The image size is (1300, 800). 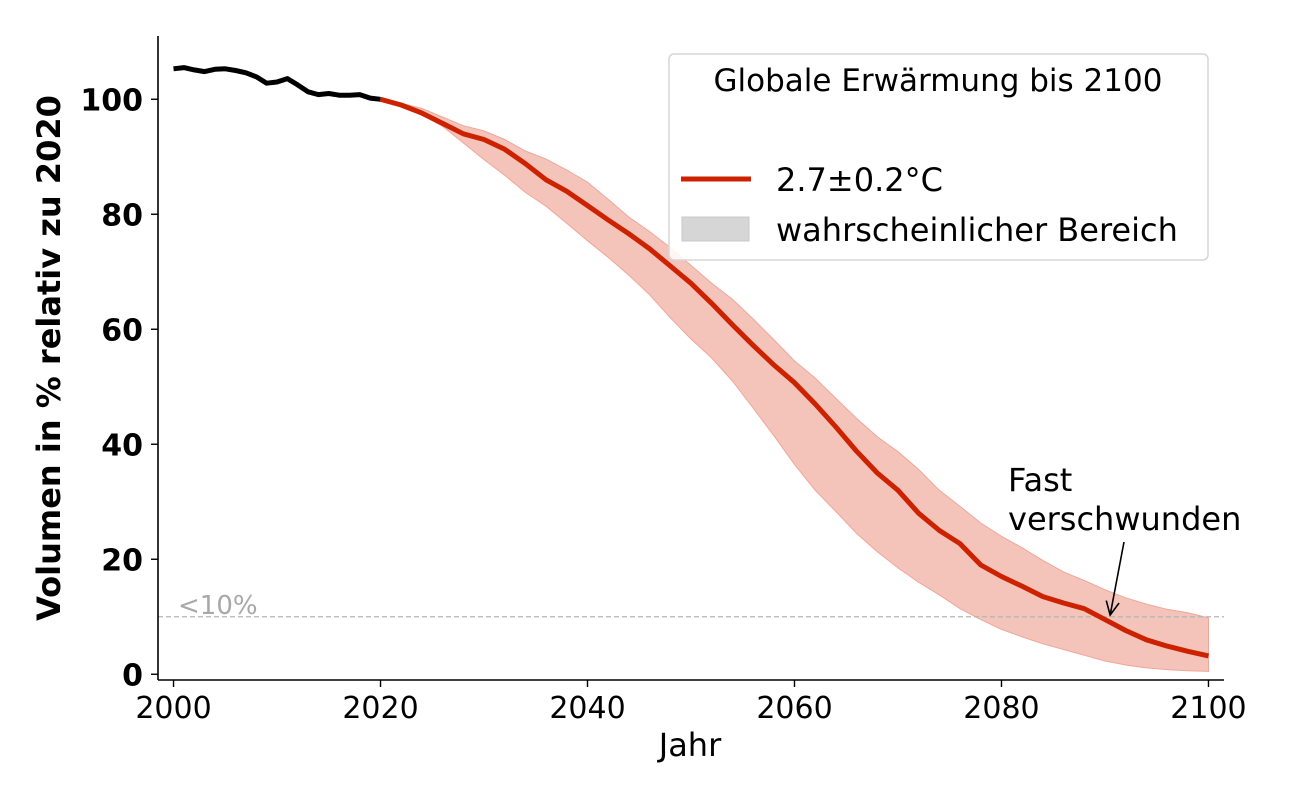 I want to click on y-tick-label: 60, so click(x=122, y=330).